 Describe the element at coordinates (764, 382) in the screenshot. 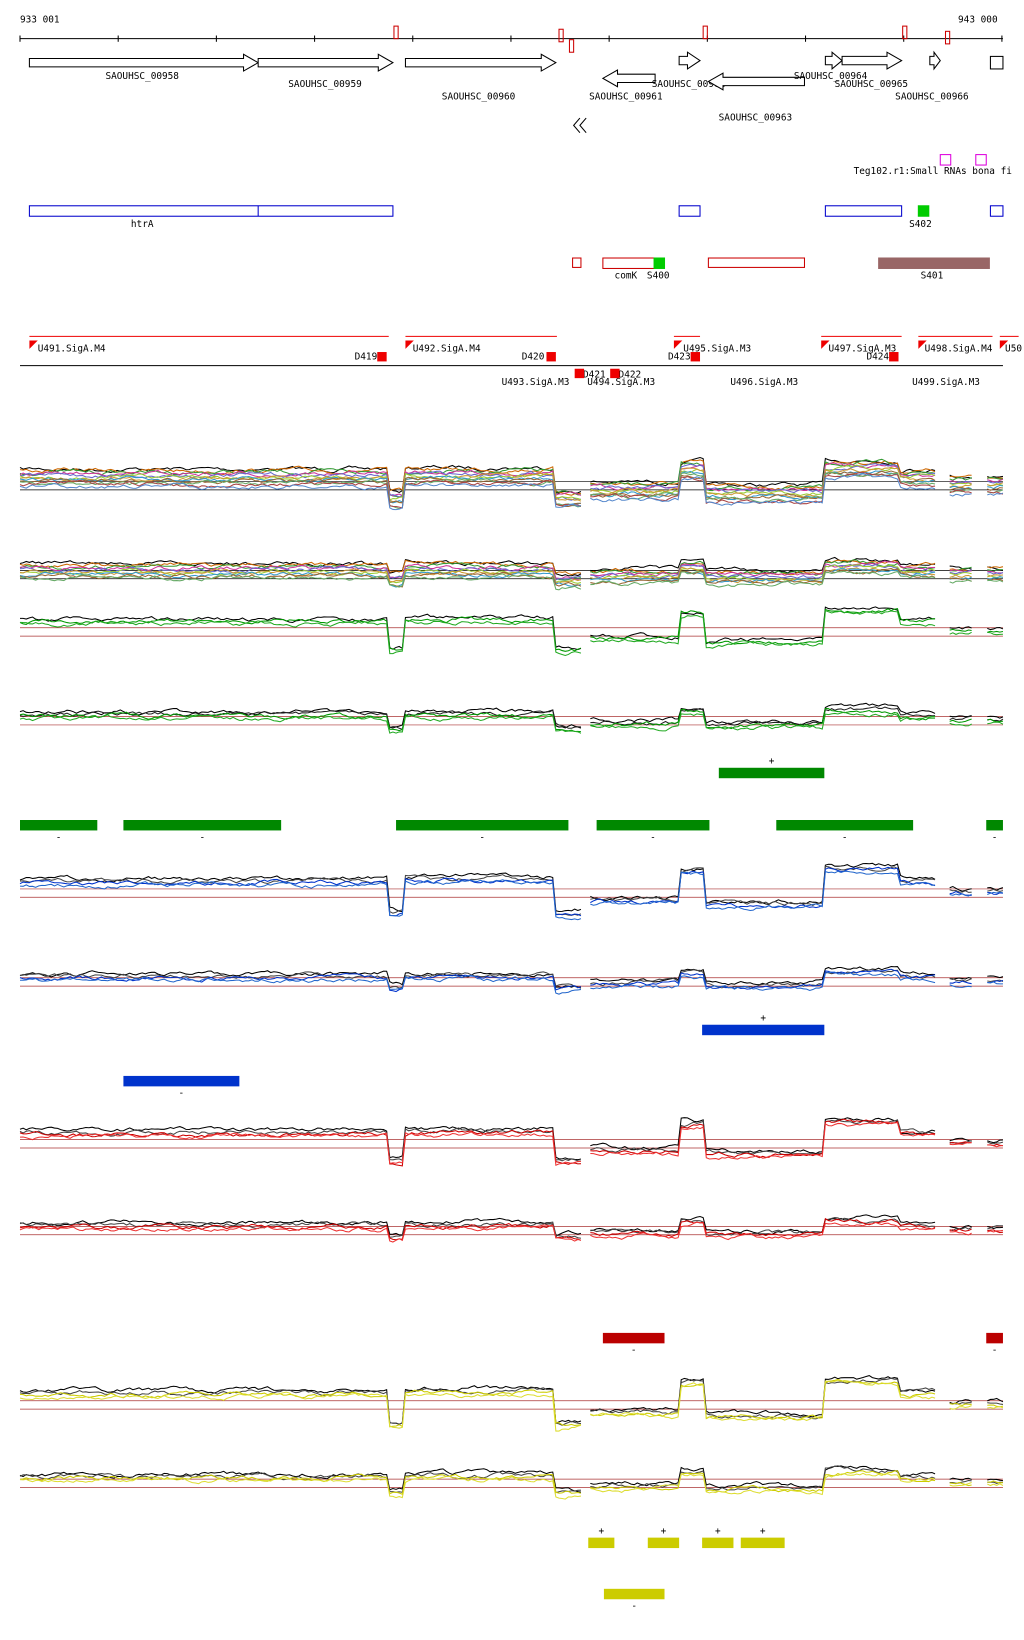

I see `promoter-label: U496.SigA.M3` at that location.